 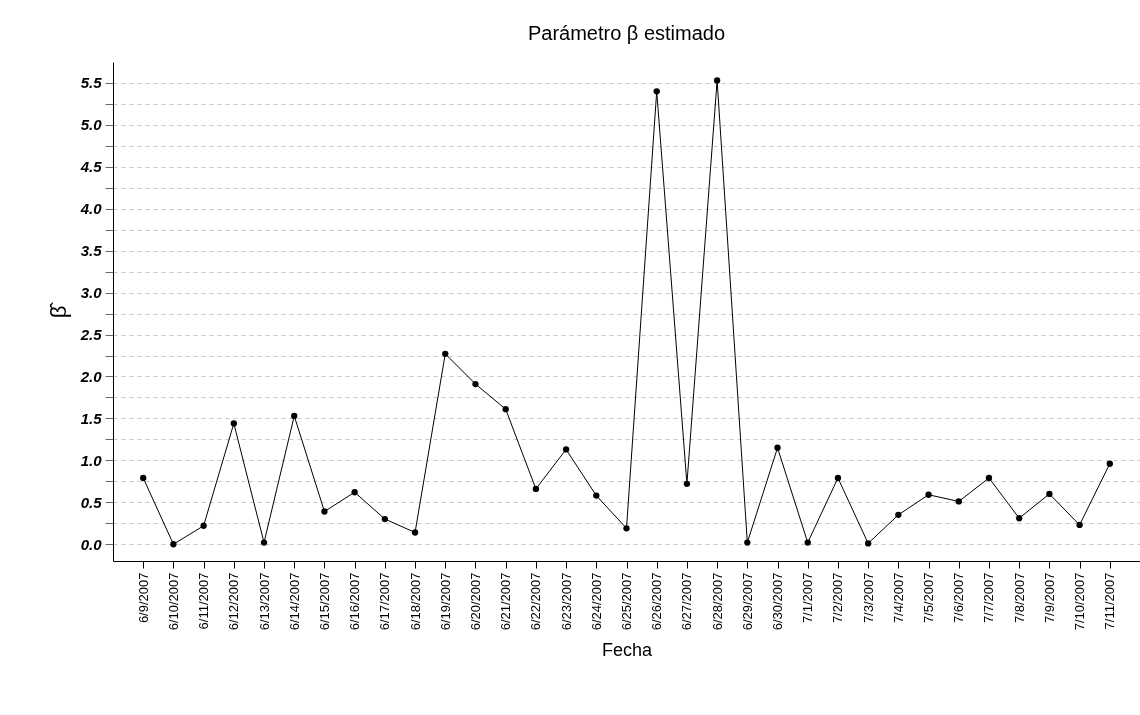 I want to click on y-tick-label: 3.5, so click(x=91, y=251).